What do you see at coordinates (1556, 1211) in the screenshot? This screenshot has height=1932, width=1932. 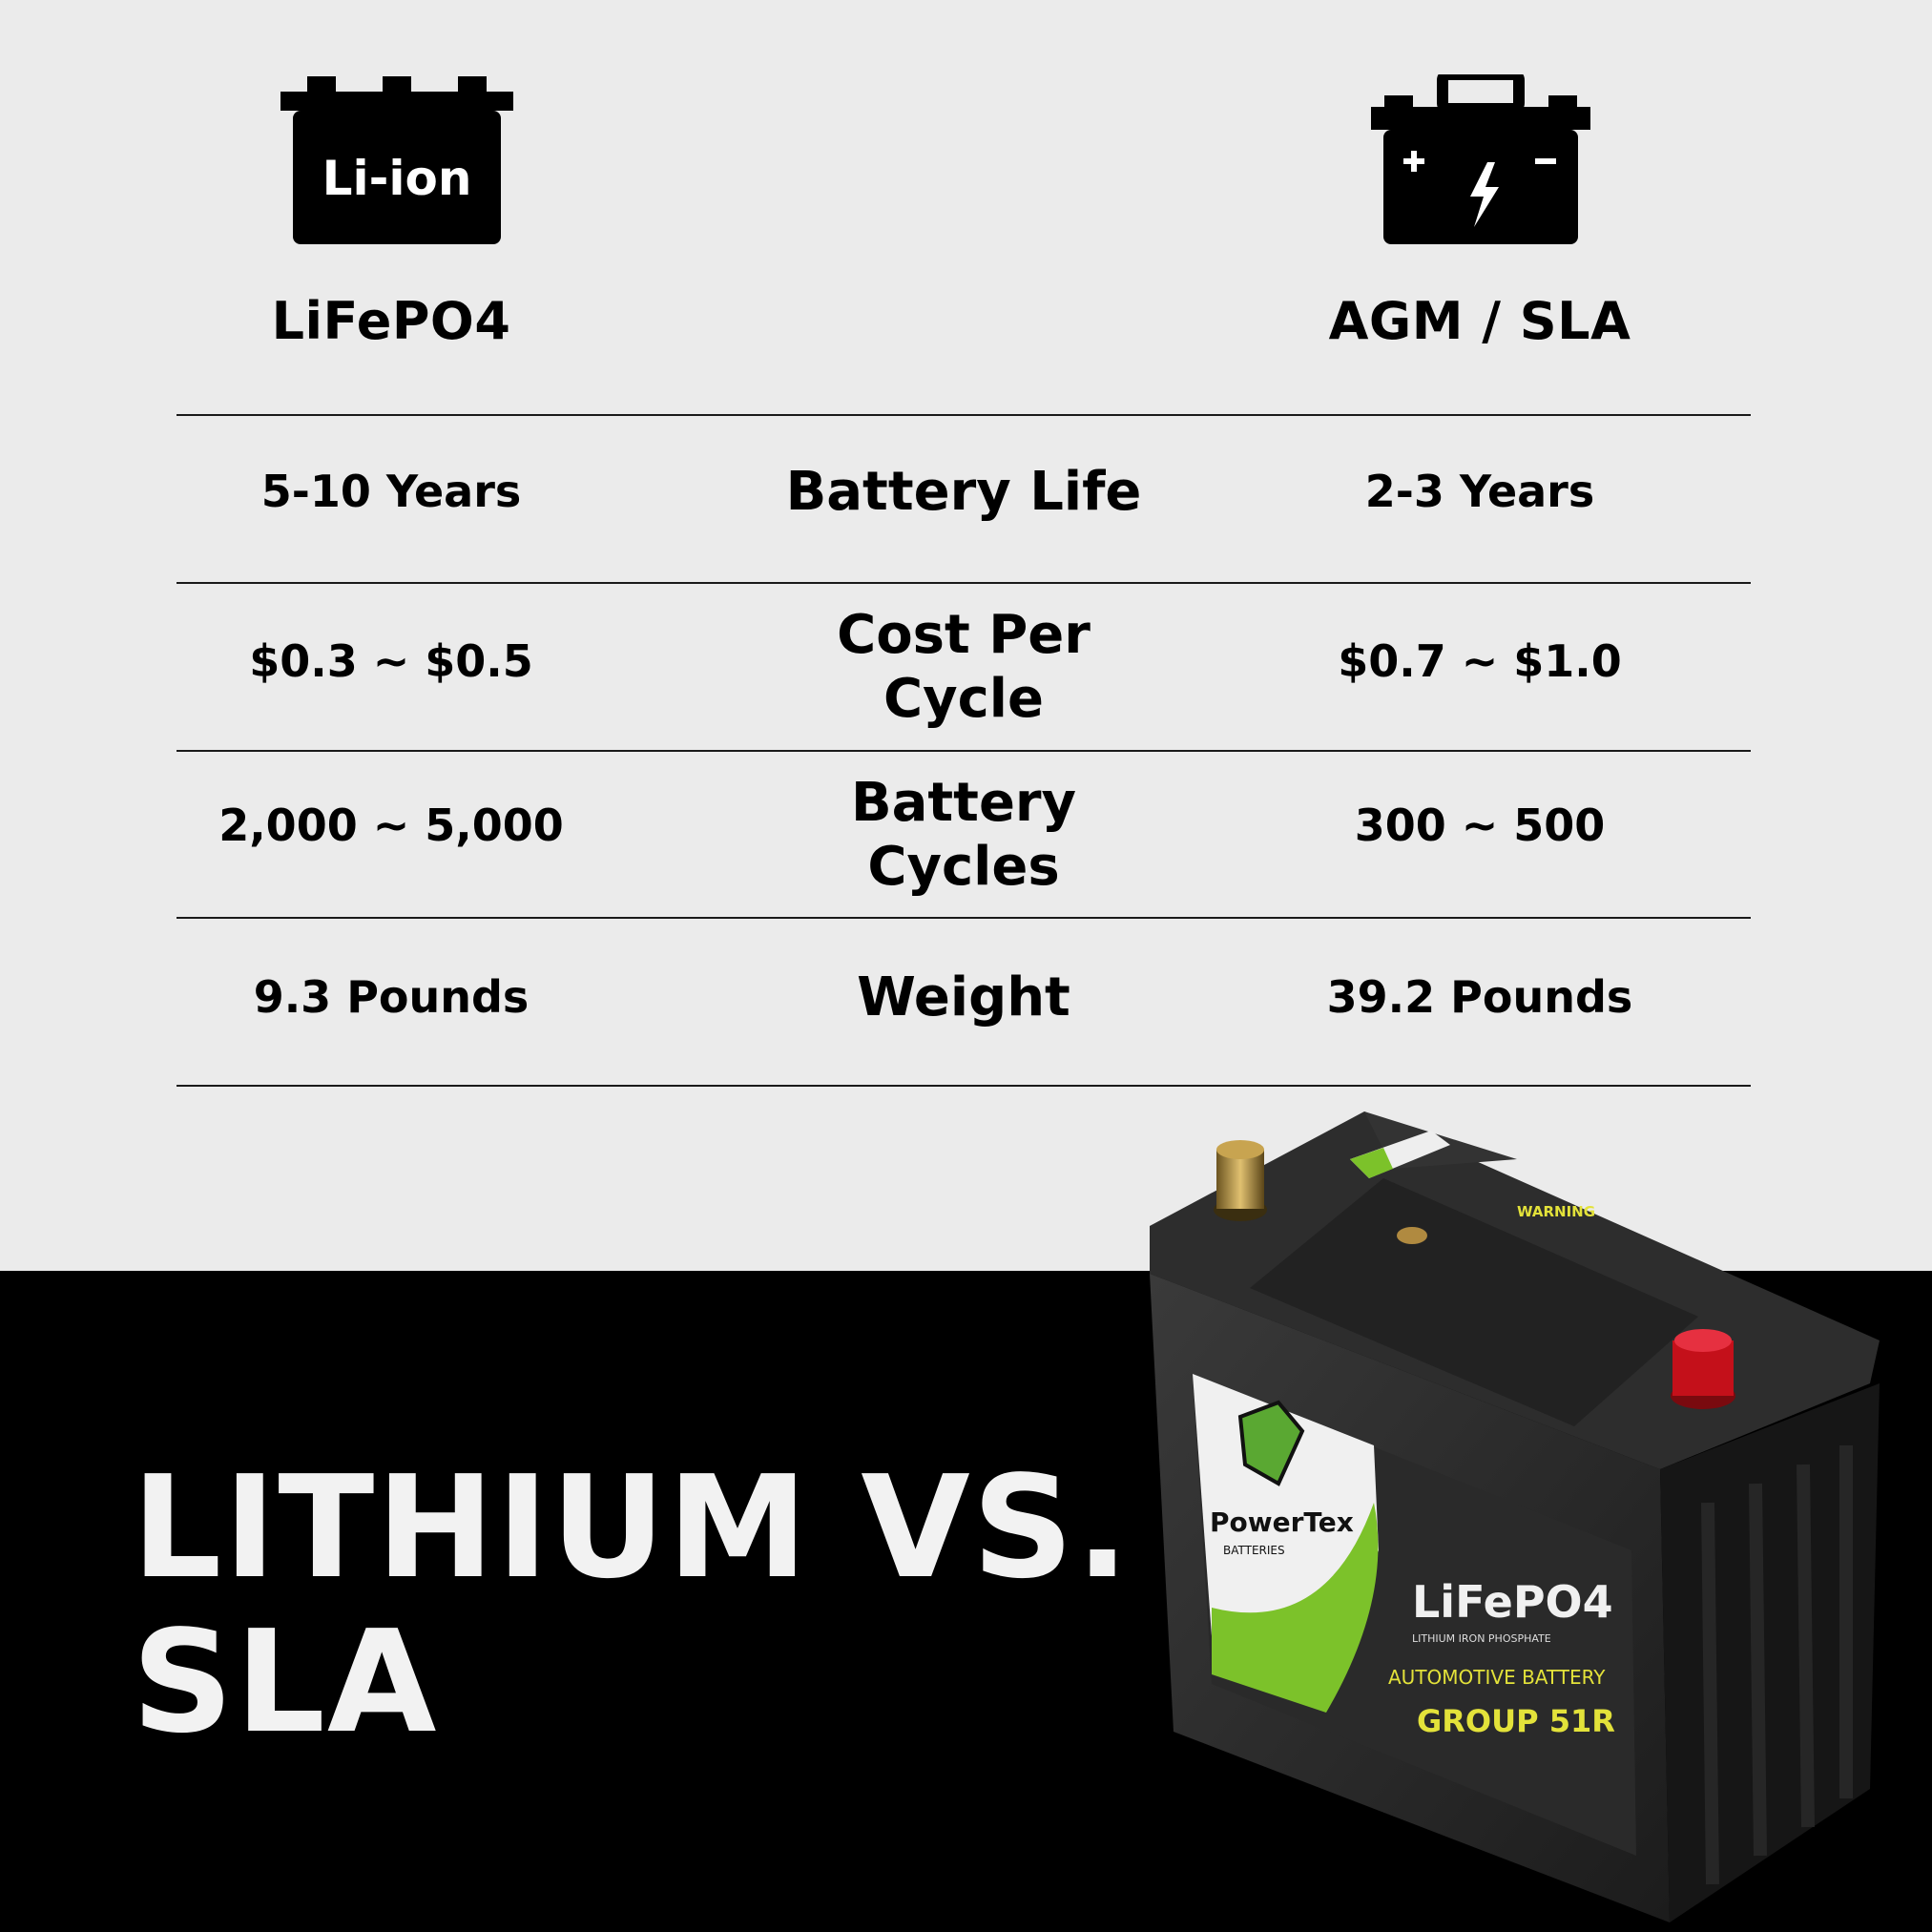 I see `warning-text: WARNING` at bounding box center [1556, 1211].